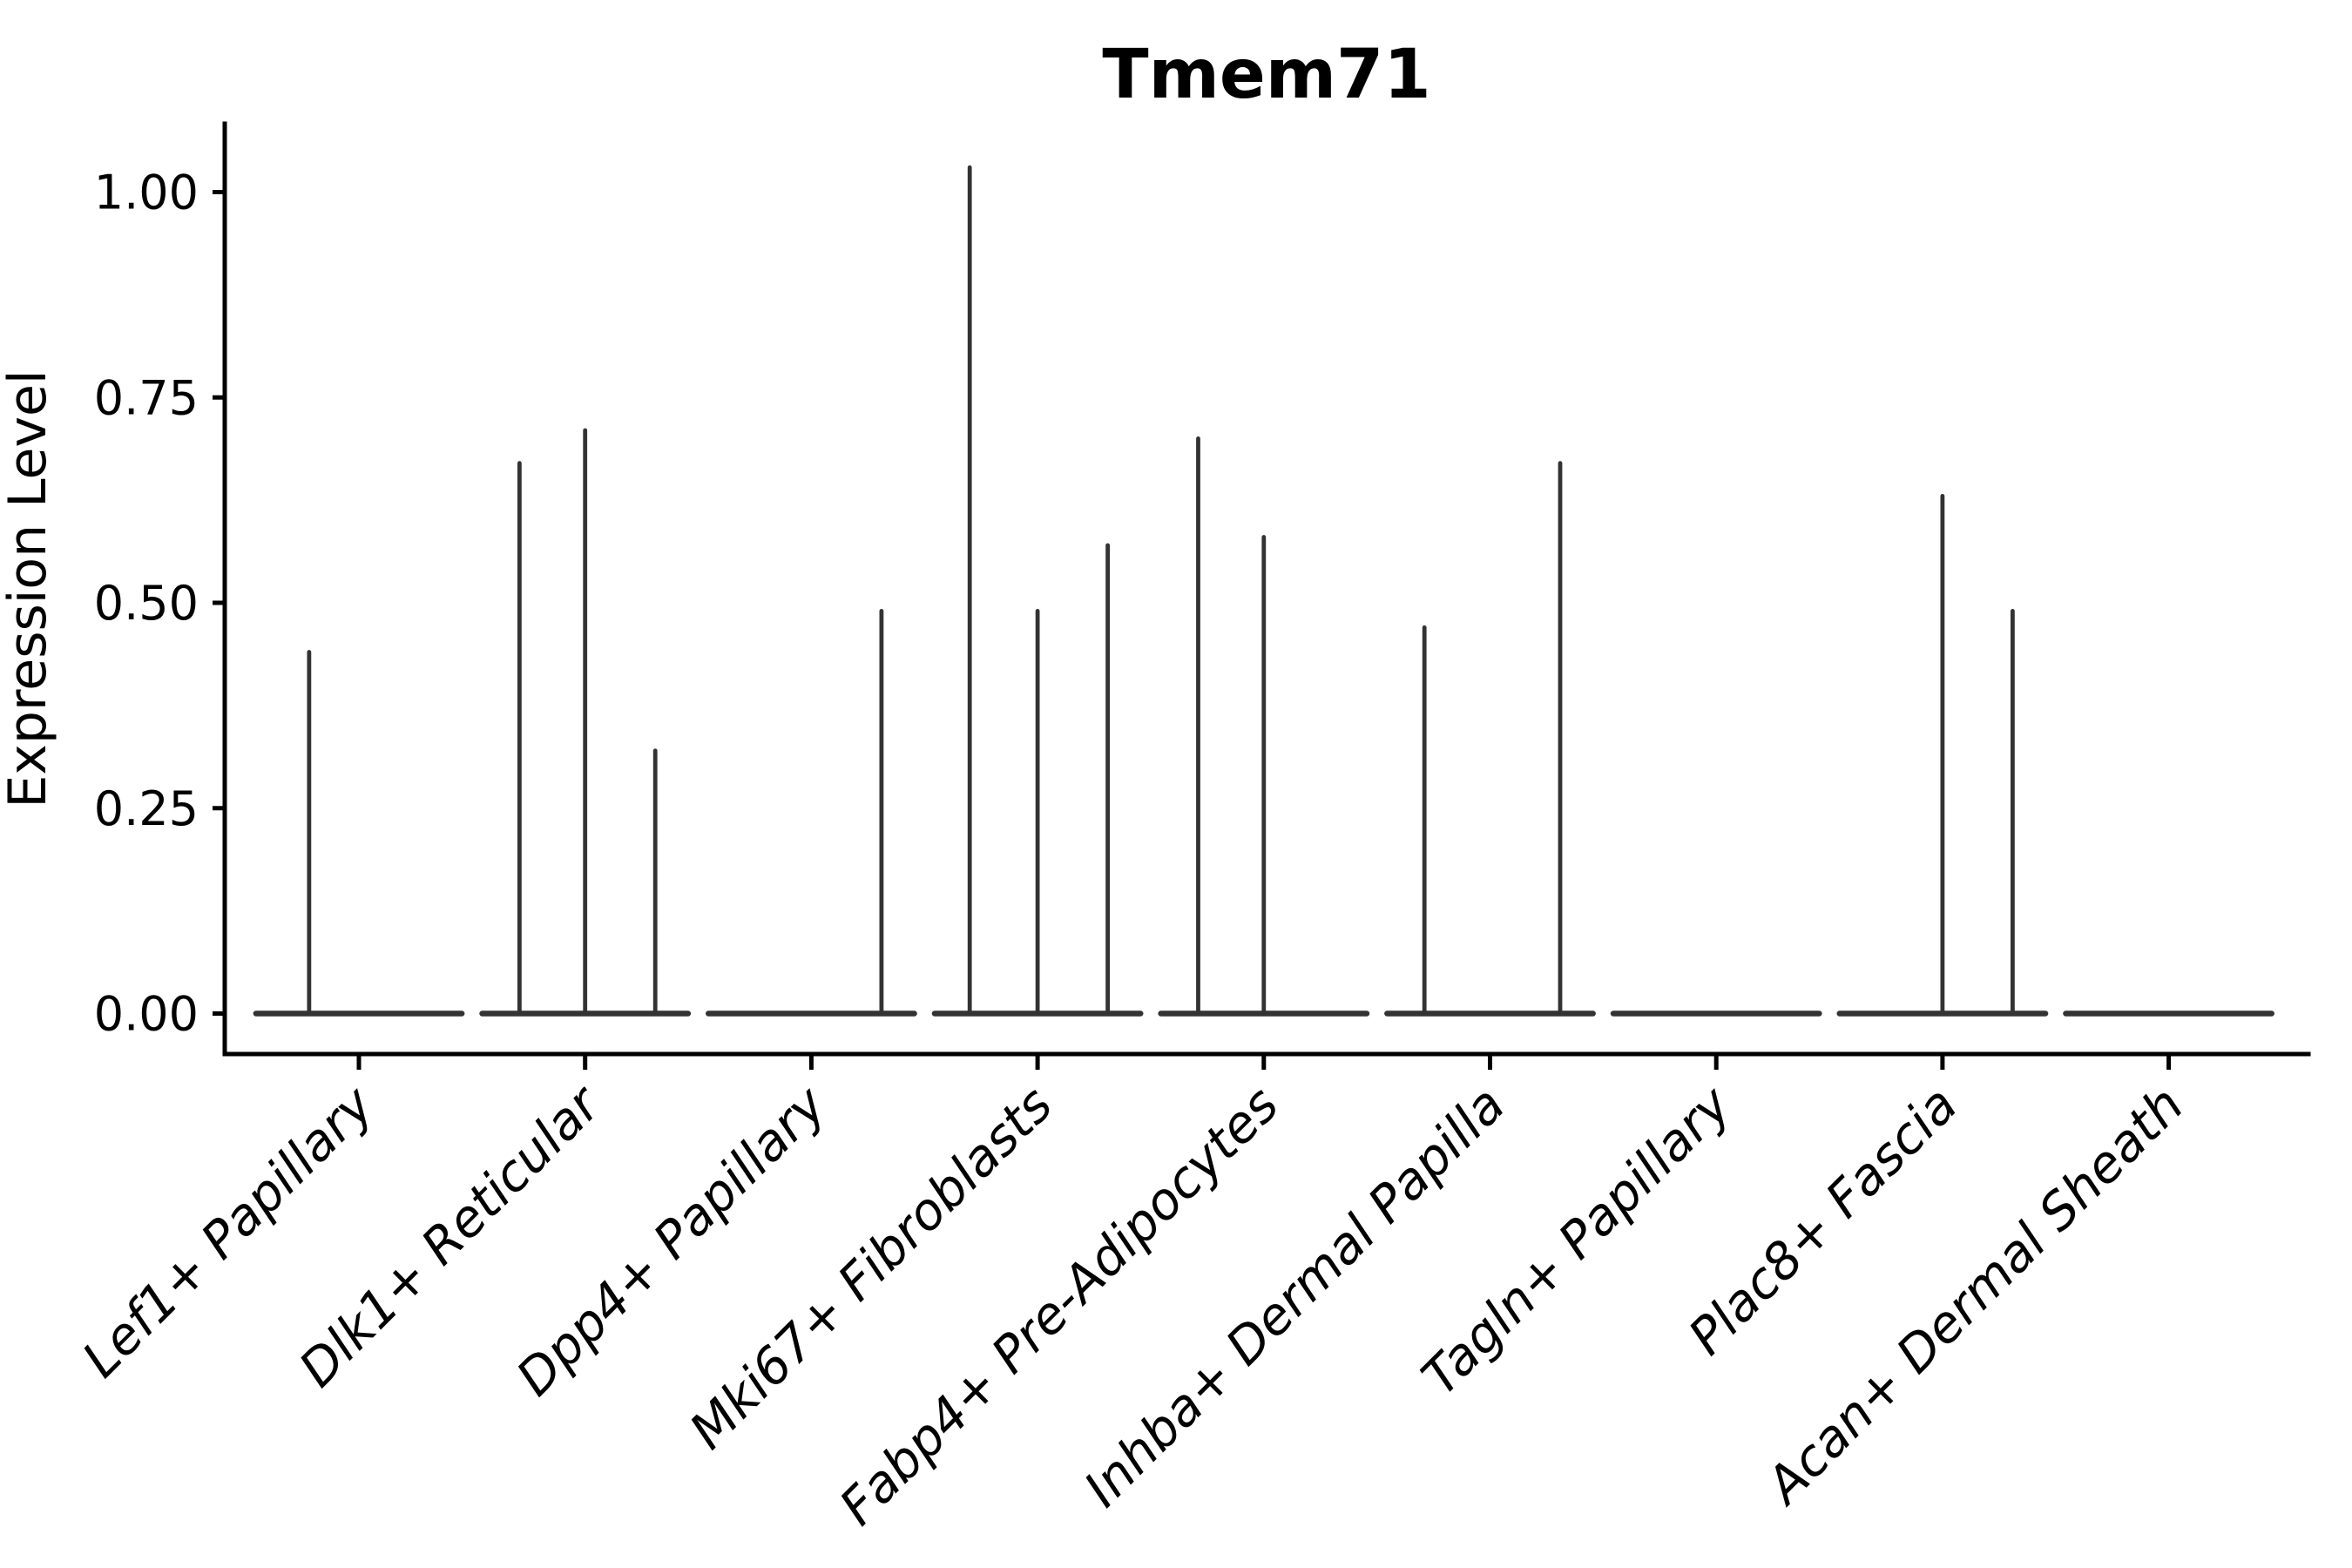  What do you see at coordinates (29, 588) in the screenshot?
I see `y-axis-label: Expression Level` at bounding box center [29, 588].